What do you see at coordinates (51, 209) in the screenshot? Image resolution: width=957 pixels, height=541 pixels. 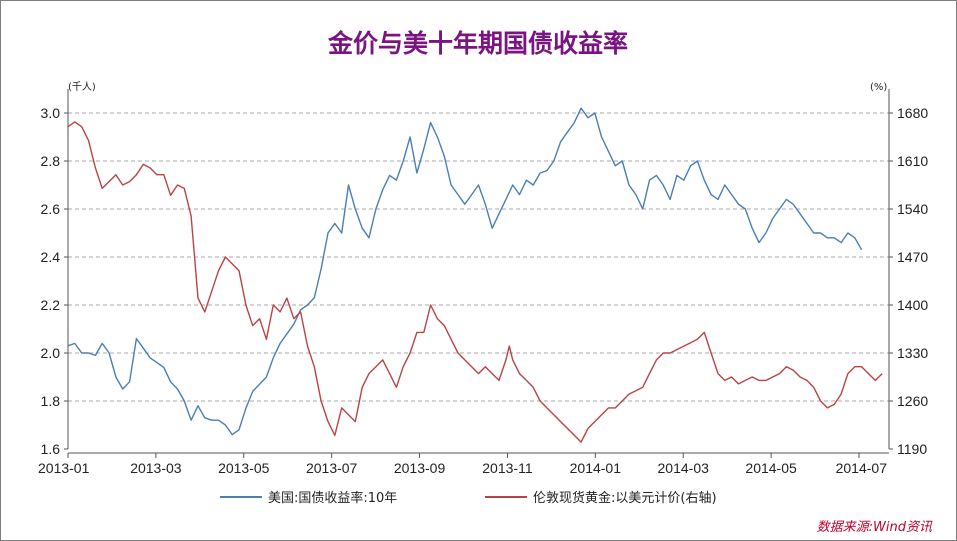 I see `left-tick-label: 2.6` at bounding box center [51, 209].